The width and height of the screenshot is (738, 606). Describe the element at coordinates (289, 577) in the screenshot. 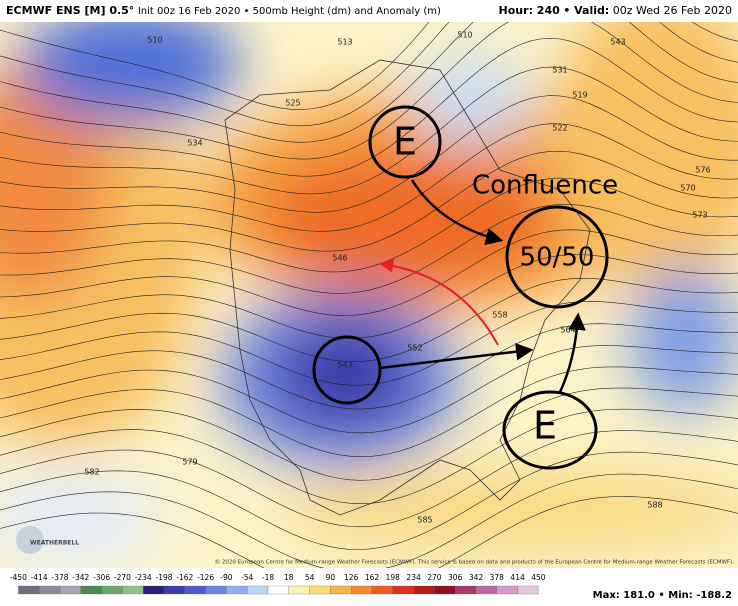

I see `colorbar-tick-label: 18` at that location.